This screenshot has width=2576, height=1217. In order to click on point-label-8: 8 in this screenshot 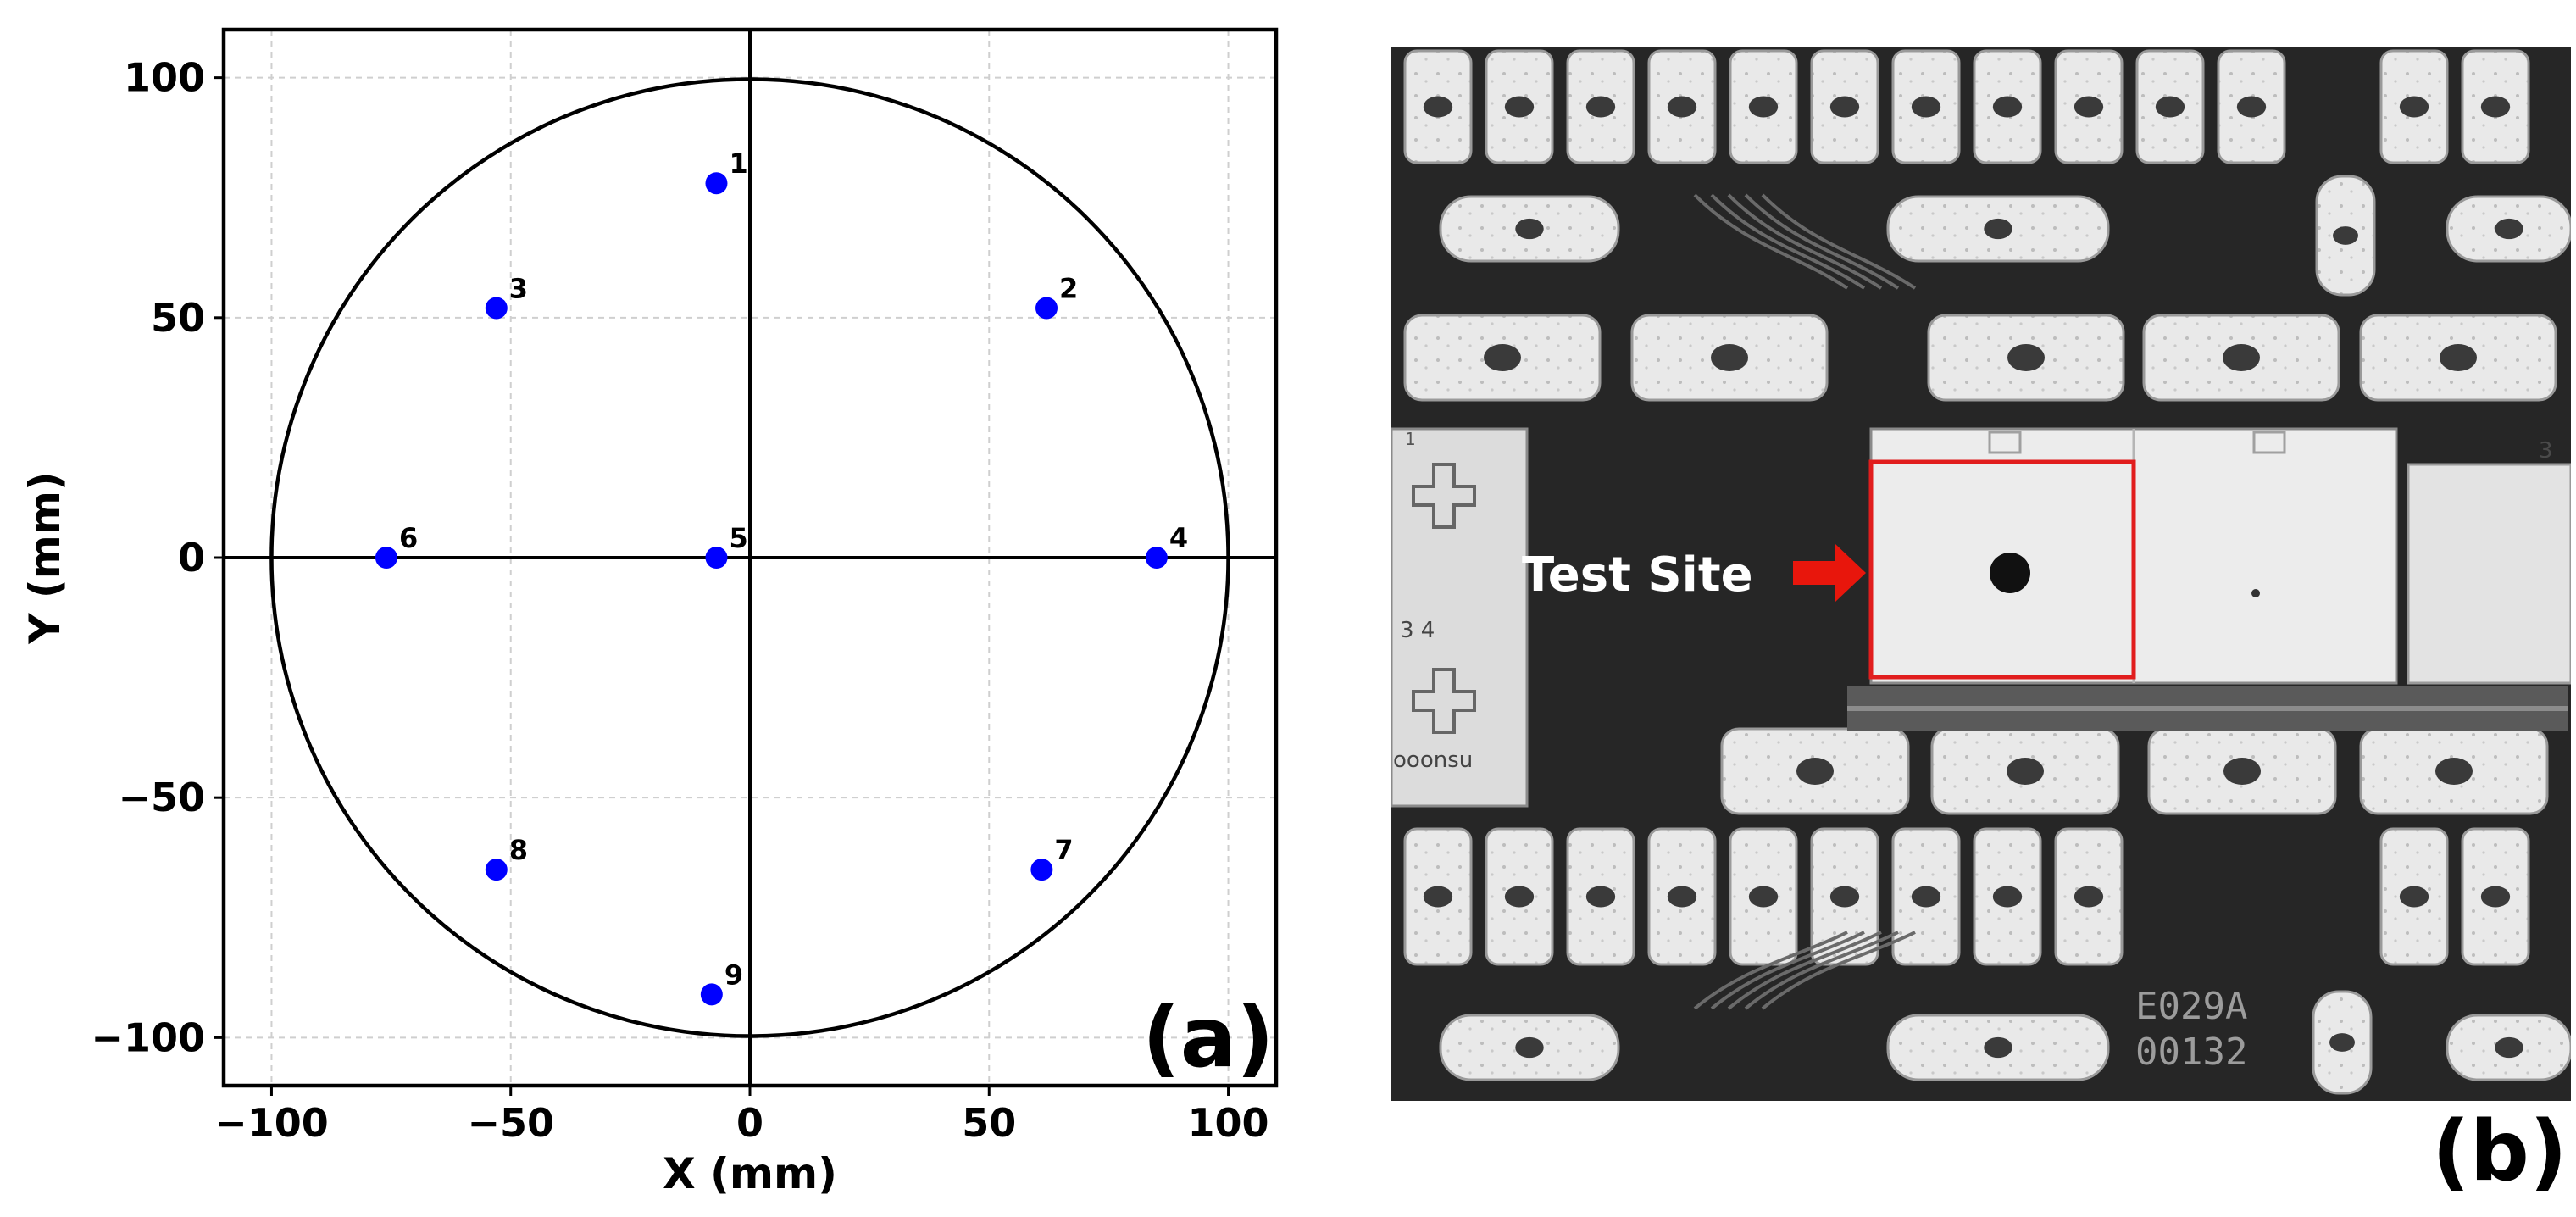, I will do `click(518, 850)`.